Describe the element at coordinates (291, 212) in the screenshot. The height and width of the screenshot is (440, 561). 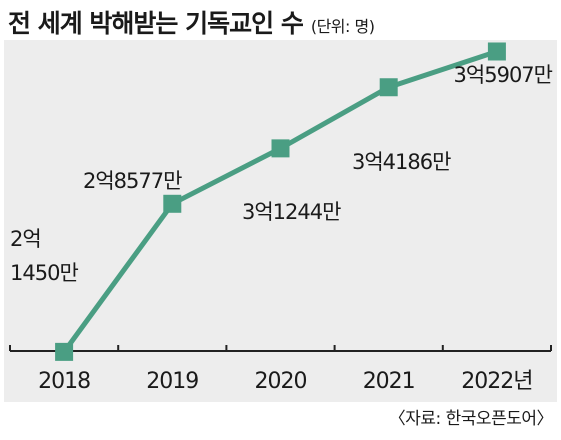
I see `data-label: 3억1244만` at that location.